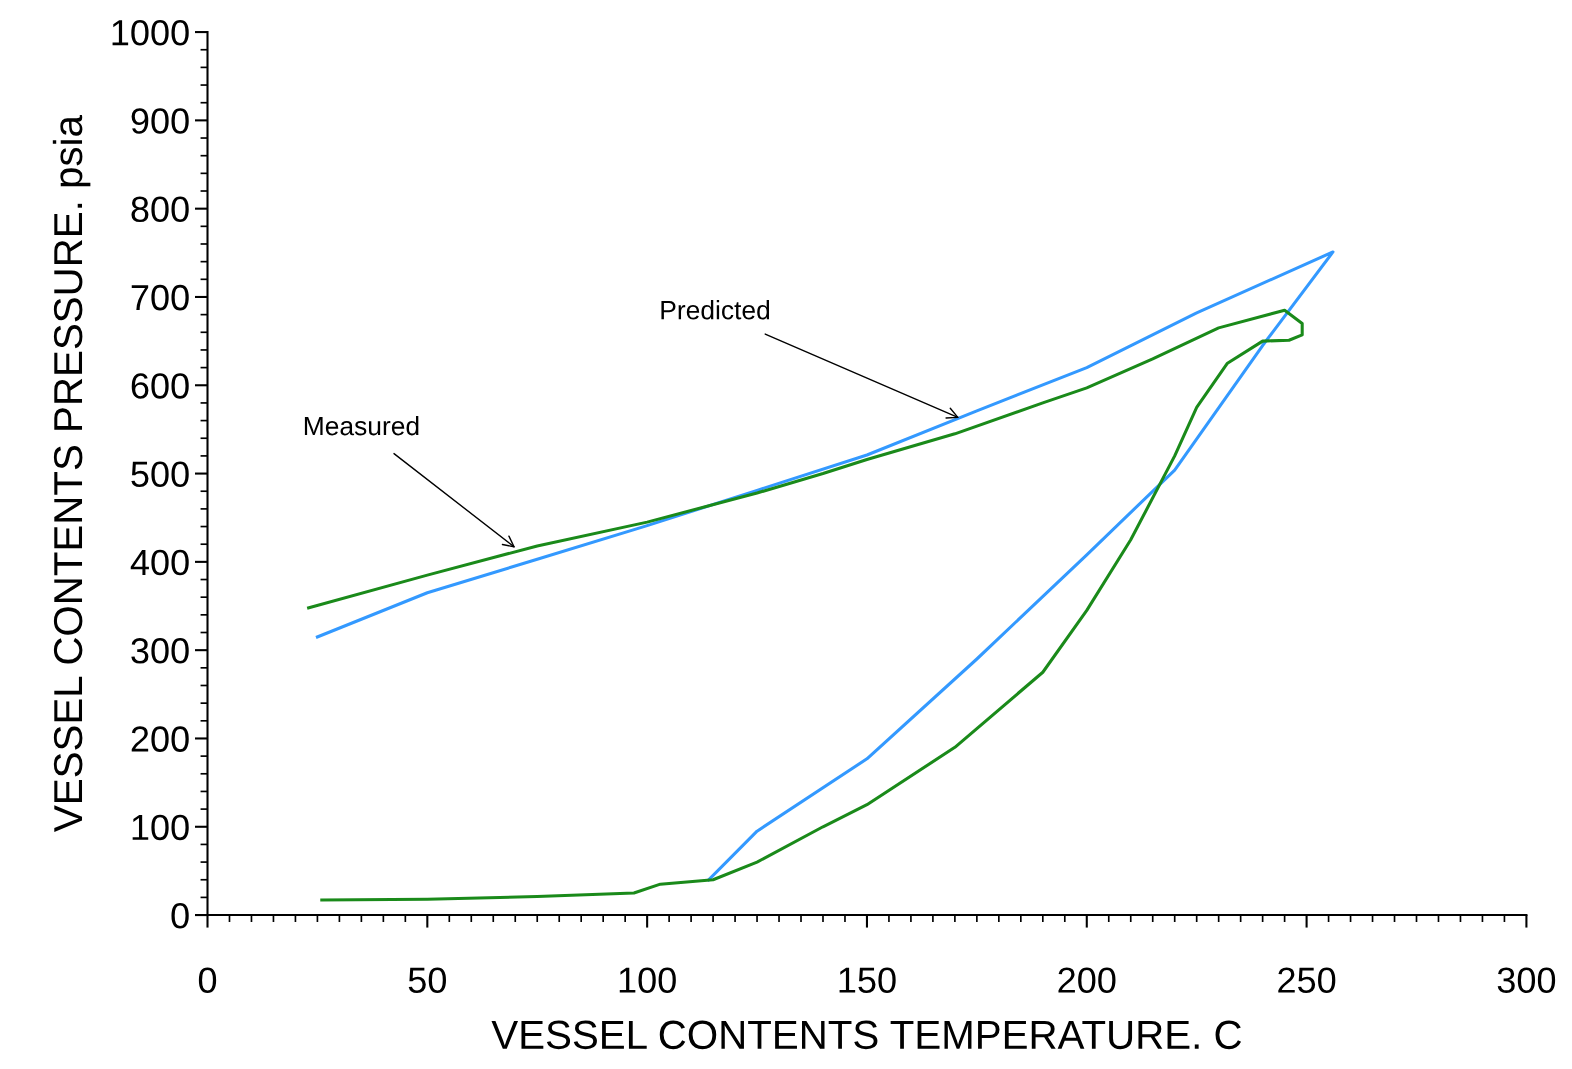  Describe the element at coordinates (160, 474) in the screenshot. I see `y-tick-label: 500` at that location.